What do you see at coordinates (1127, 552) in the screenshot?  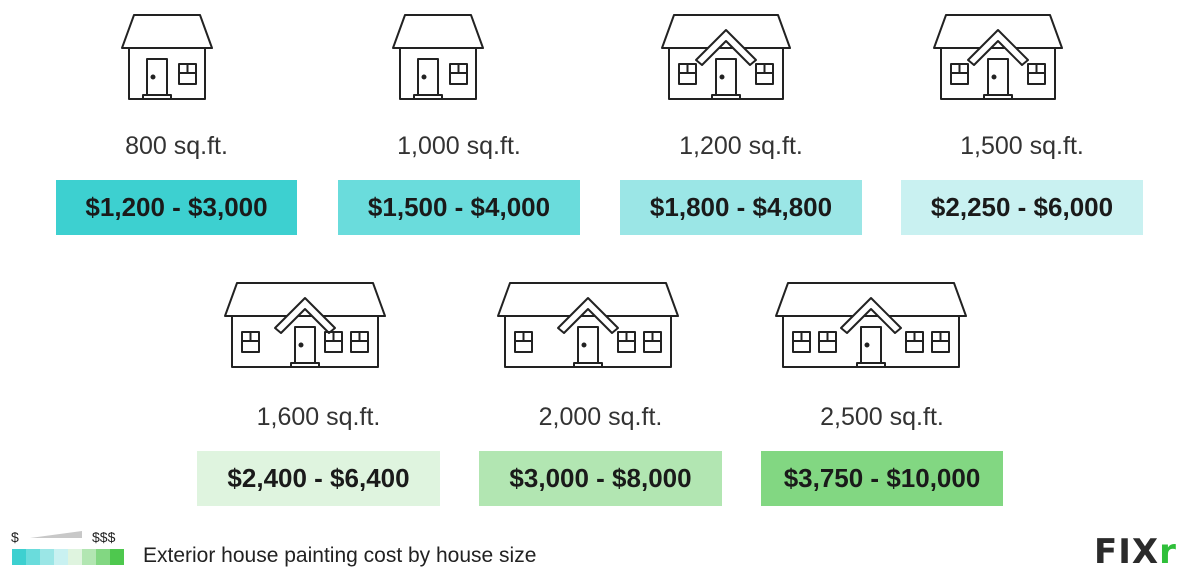 I see `logo-text: FIX` at bounding box center [1127, 552].